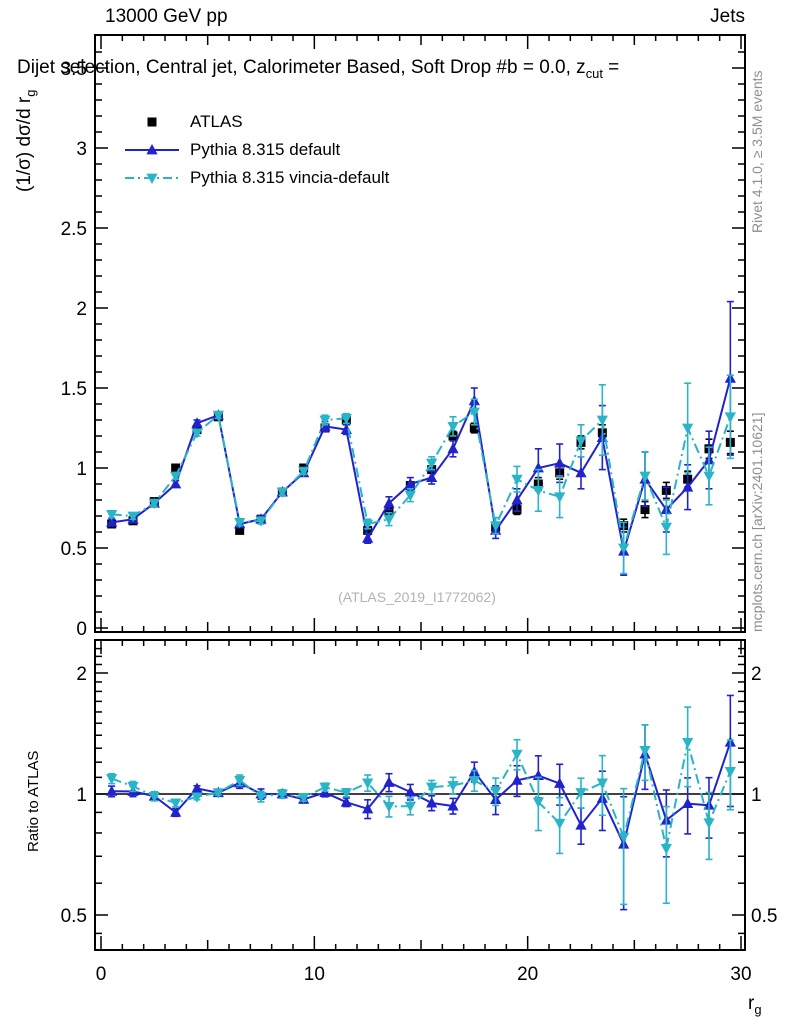  What do you see at coordinates (74, 69) in the screenshot?
I see `tick-label: 3.5` at bounding box center [74, 69].